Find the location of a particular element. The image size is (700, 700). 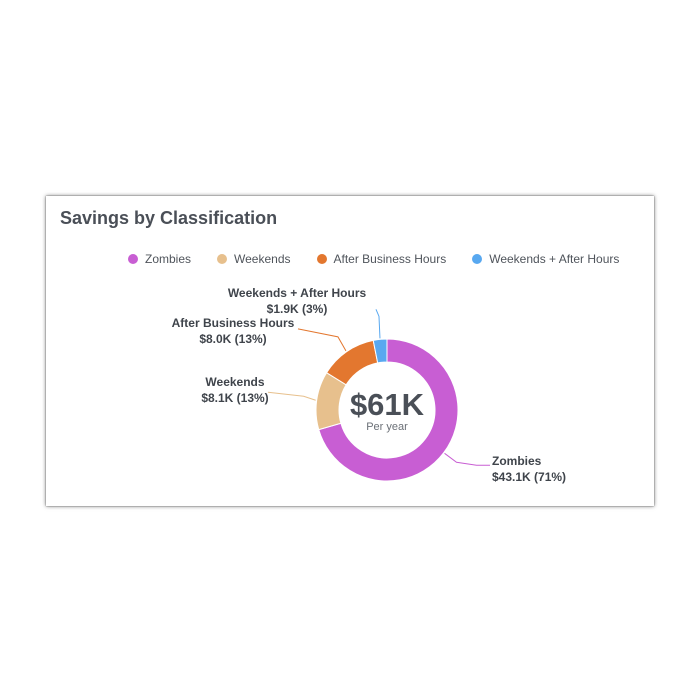

slice-label-name-weekends: Weekends is located at coordinates (234, 382).